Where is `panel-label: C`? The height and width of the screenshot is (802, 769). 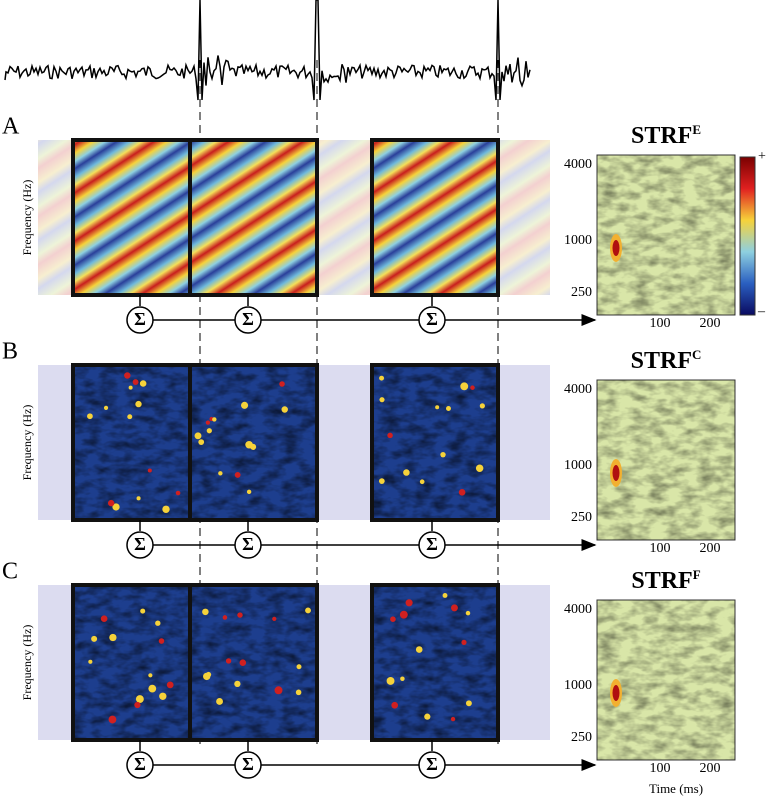 panel-label: C is located at coordinates (10, 572).